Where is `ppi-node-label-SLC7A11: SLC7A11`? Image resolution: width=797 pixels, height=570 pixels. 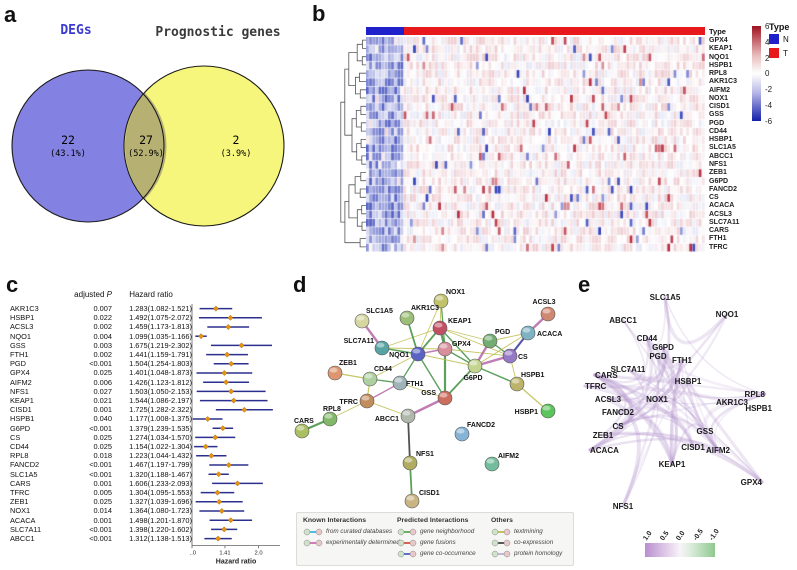
ppi-node-label-SLC7A11: SLC7A11 is located at coordinates (359, 341).